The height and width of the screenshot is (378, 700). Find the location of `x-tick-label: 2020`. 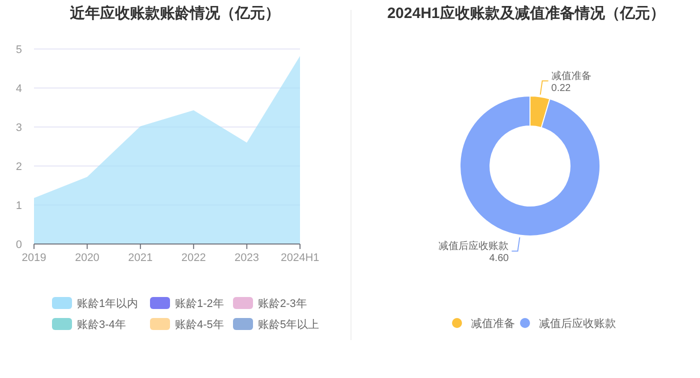

x-tick-label: 2020 is located at coordinates (87, 258).